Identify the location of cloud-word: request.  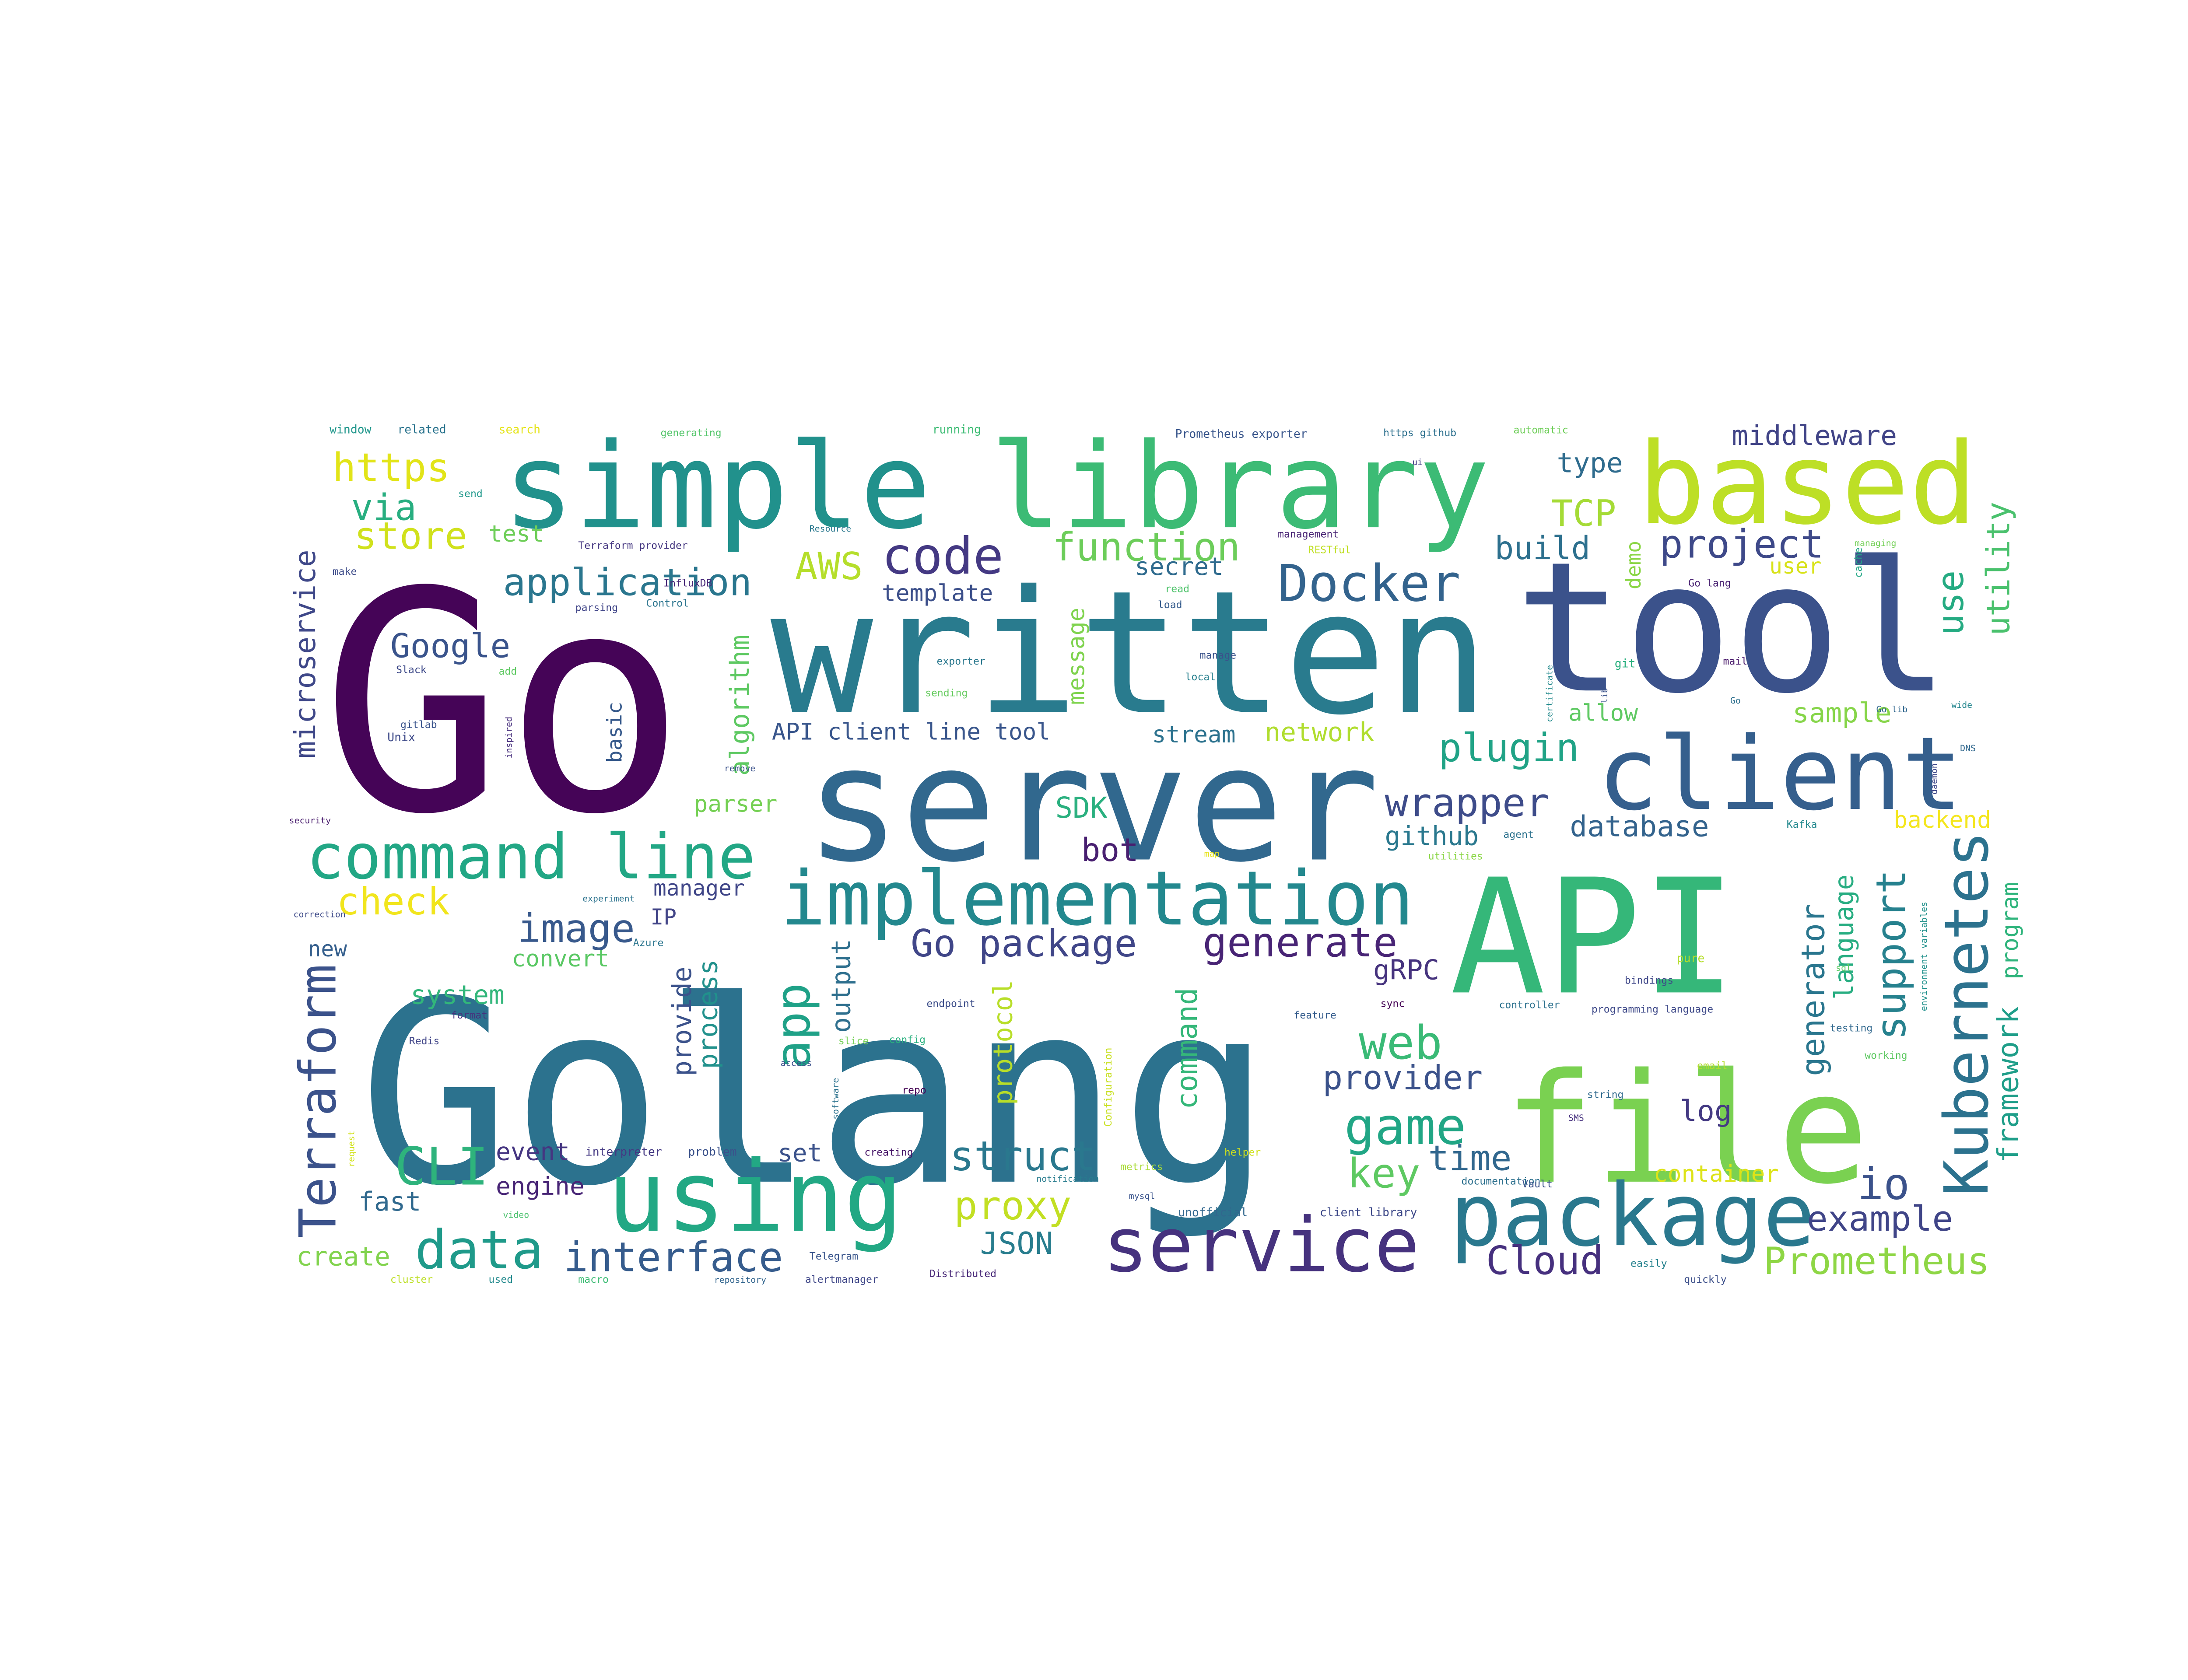
(351, 1148).